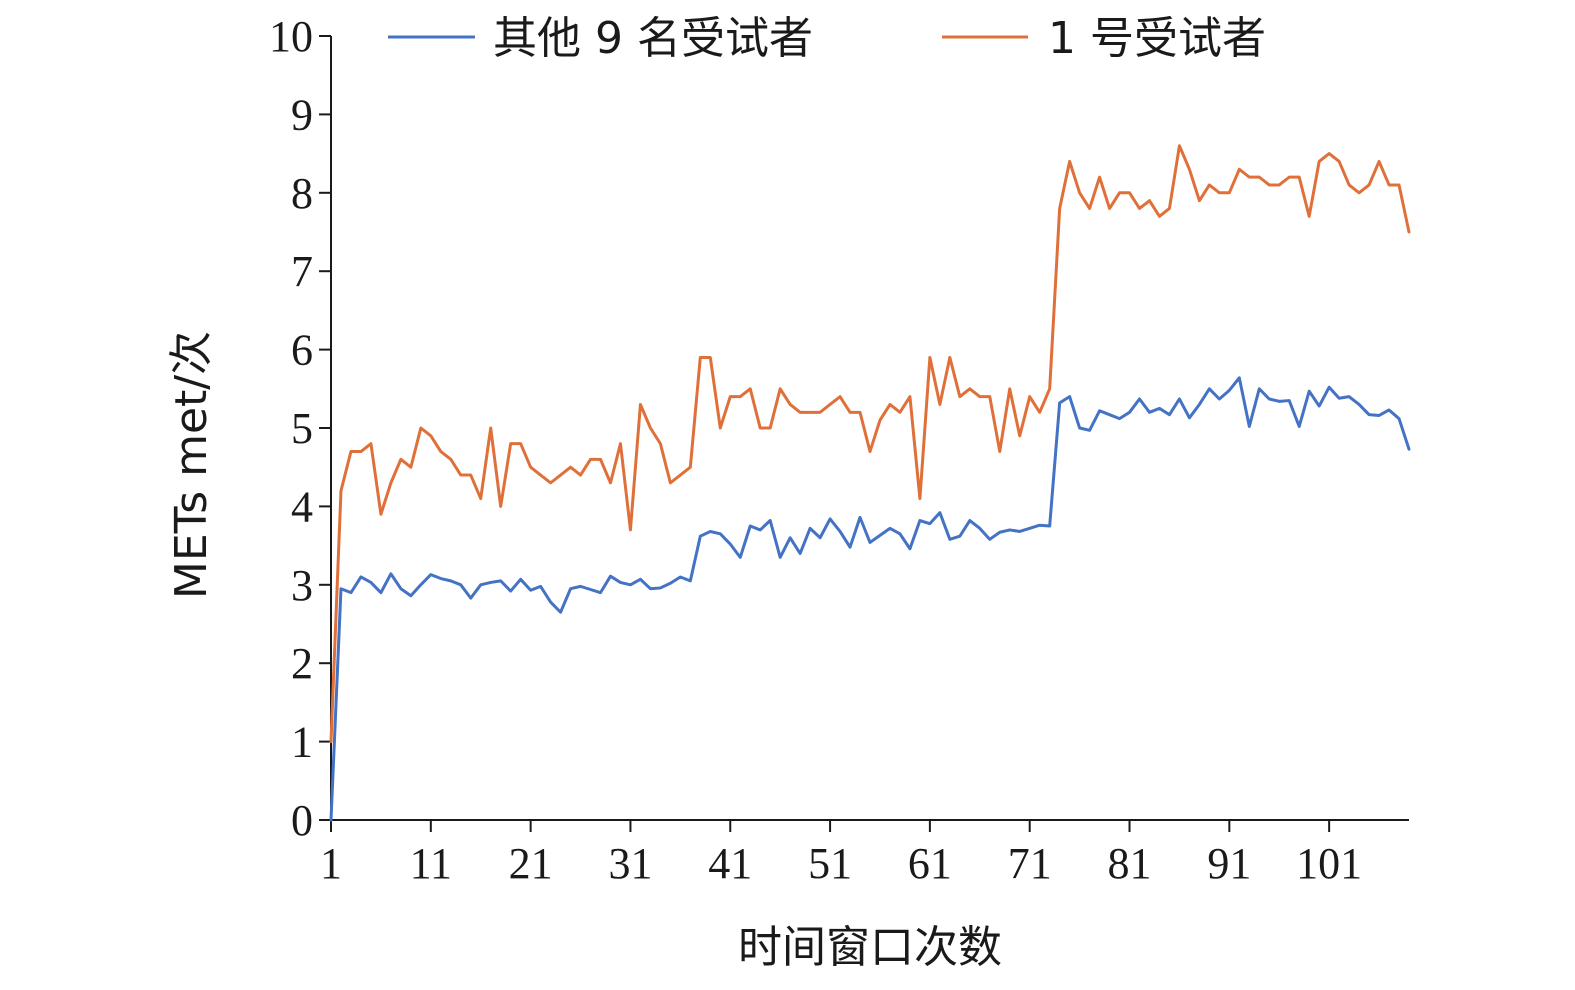  What do you see at coordinates (1229, 863) in the screenshot?
I see `x-tick-label: 91` at bounding box center [1229, 863].